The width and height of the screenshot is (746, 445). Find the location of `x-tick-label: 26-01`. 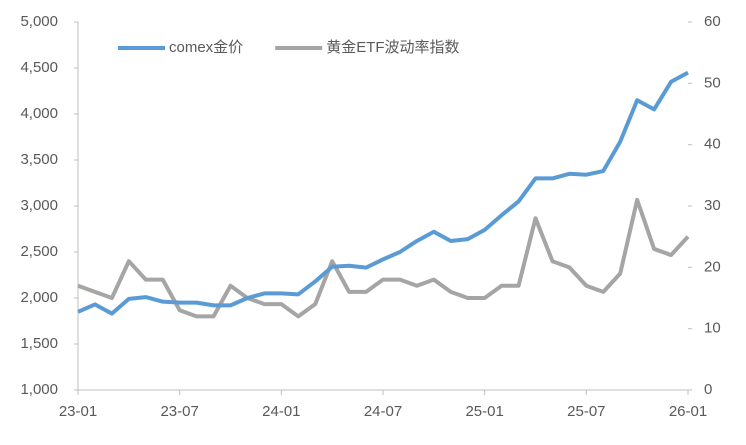

x-tick-label: 26-01 is located at coordinates (688, 411).